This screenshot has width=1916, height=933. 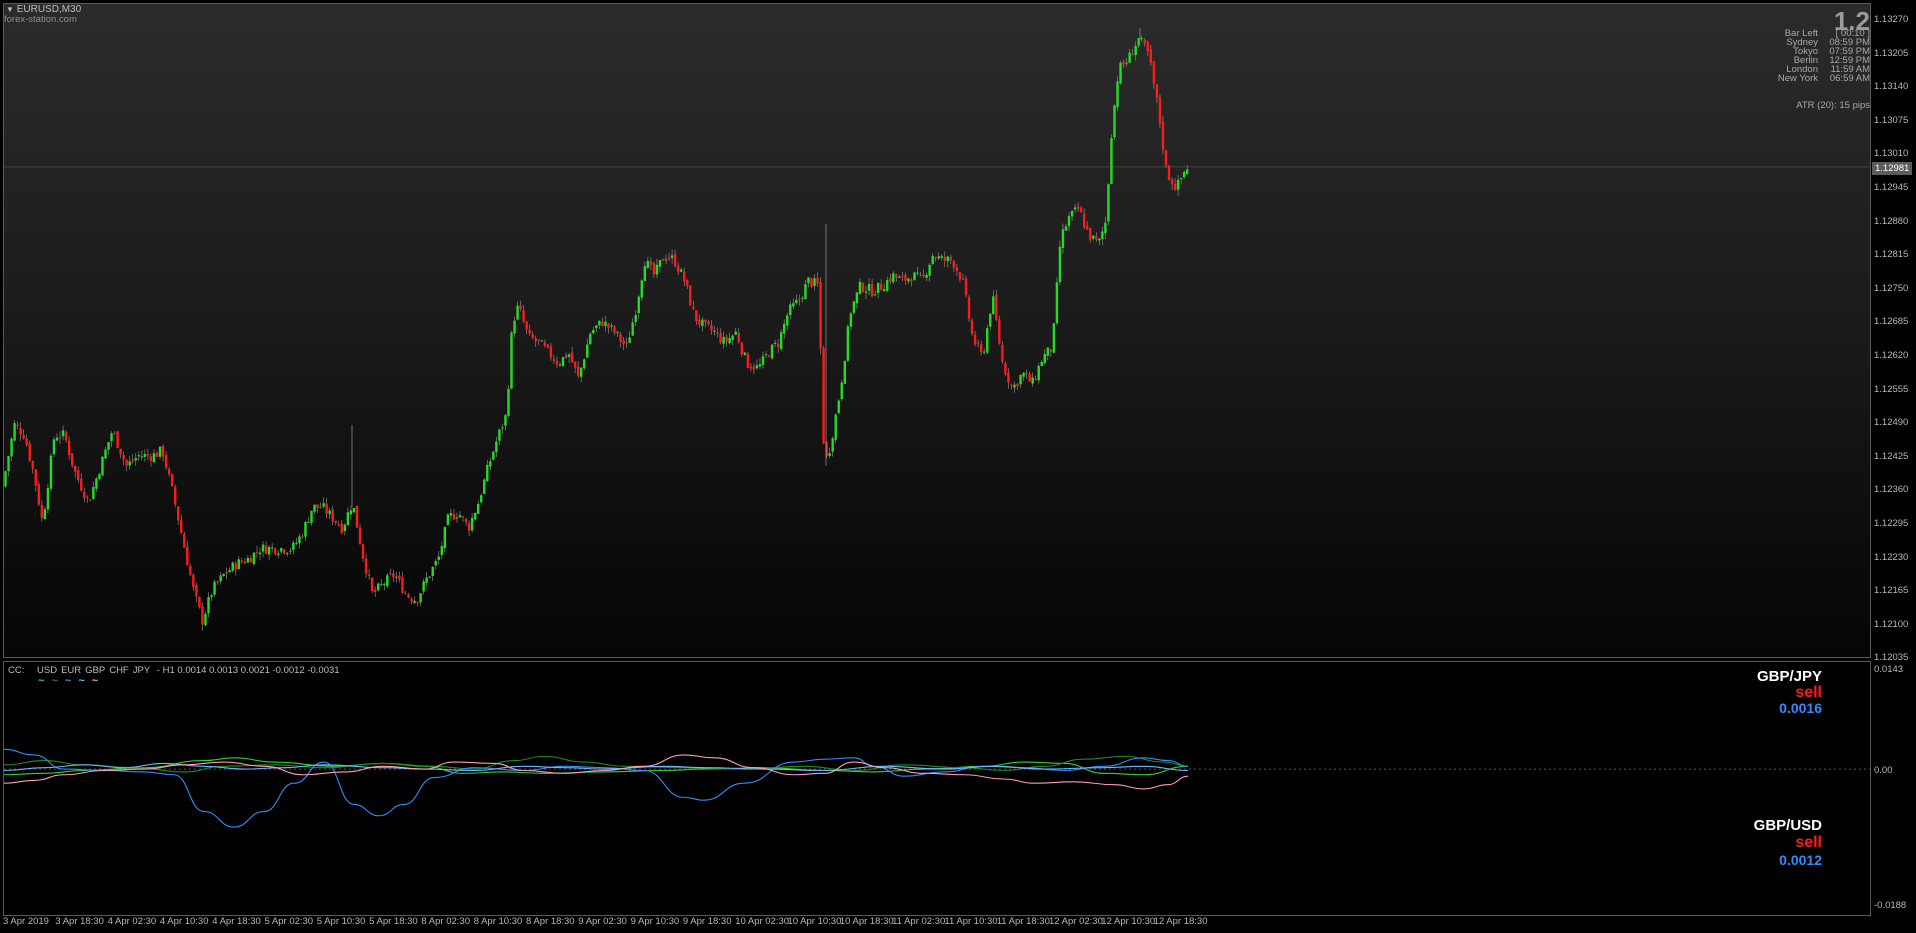 What do you see at coordinates (1076, 921) in the screenshot?
I see `time-tick: 12 Apr 02:30` at bounding box center [1076, 921].